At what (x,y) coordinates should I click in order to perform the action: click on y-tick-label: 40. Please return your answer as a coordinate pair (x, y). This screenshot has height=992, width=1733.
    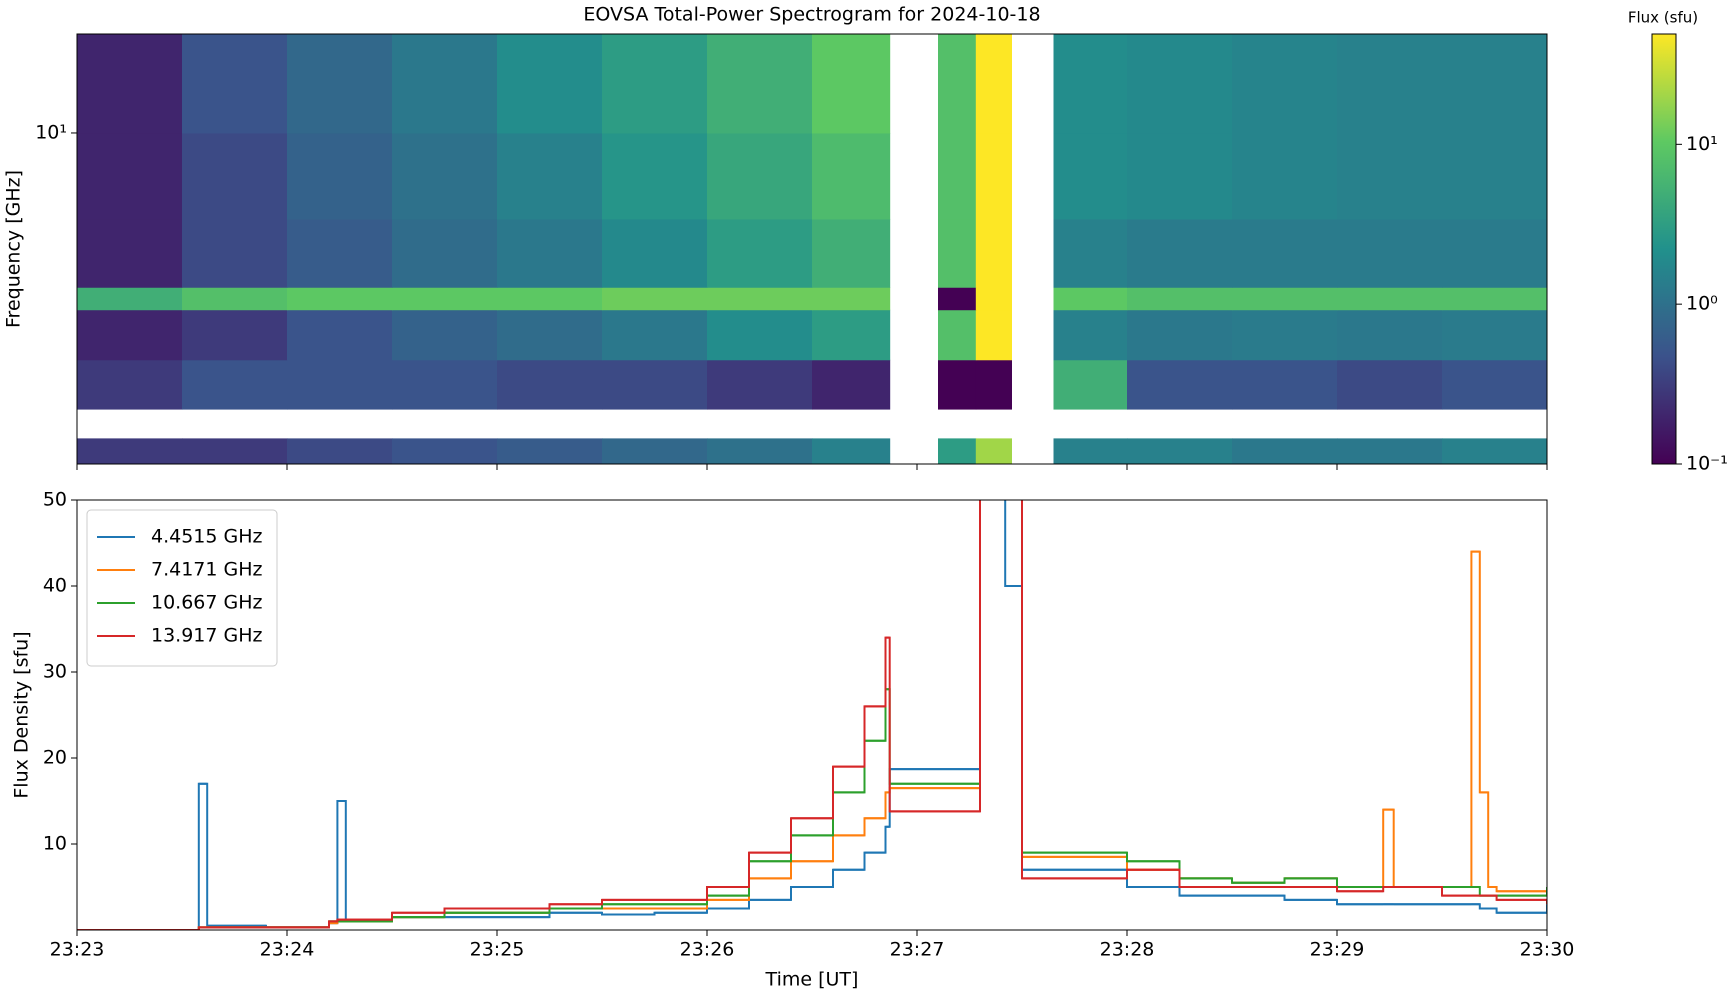
    Looking at the image, I should click on (55, 586).